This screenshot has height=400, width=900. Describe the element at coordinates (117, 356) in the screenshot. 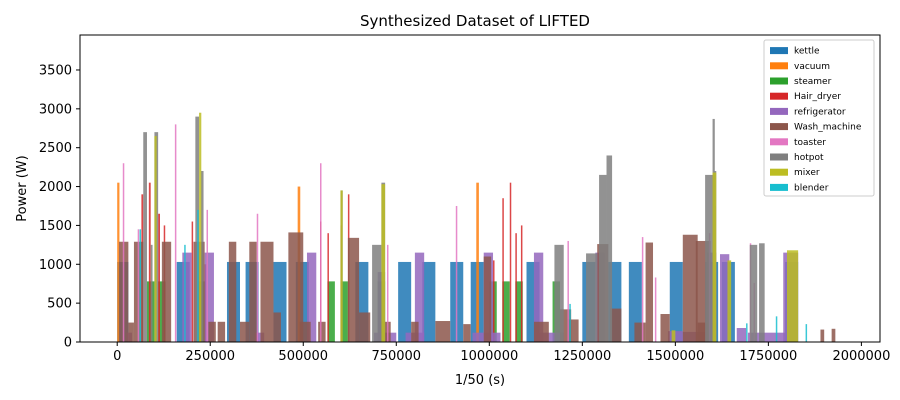

I see `x-tick-label: 0` at that location.